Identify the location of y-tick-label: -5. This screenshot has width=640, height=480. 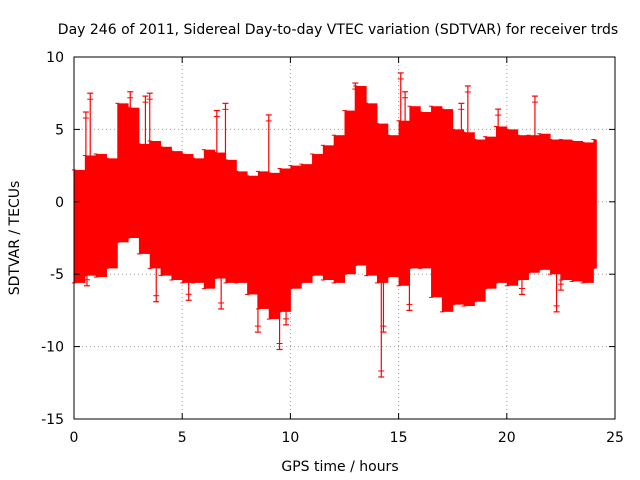
(57, 275).